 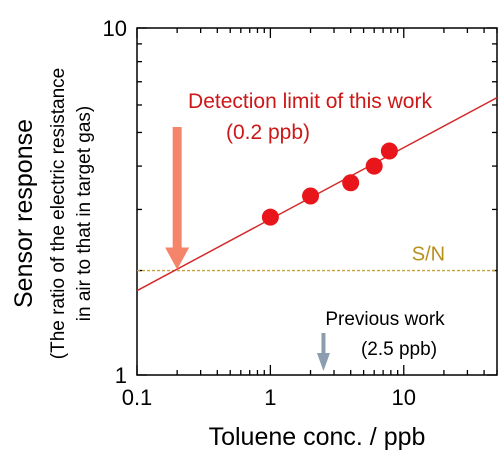 What do you see at coordinates (323, 344) in the screenshot?
I see `previous-arrow-shaft` at bounding box center [323, 344].